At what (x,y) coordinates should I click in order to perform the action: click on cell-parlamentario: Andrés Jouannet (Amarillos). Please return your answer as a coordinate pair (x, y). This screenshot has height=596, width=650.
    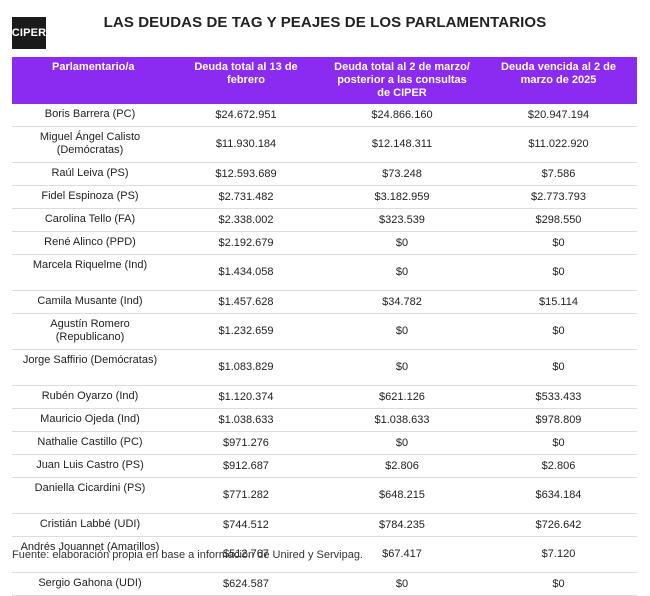
    Looking at the image, I should click on (90, 554).